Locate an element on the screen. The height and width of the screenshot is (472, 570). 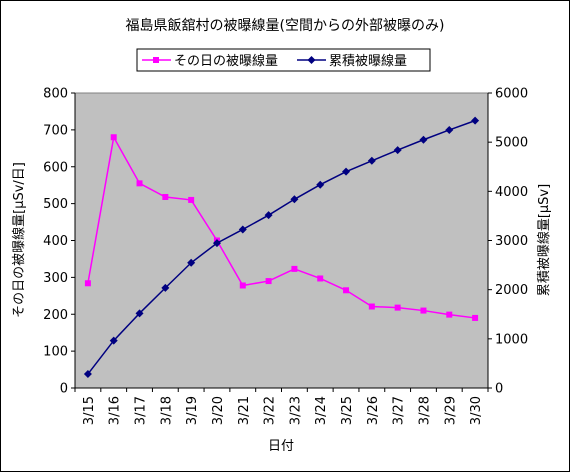
x-tick-label: 3/23 is located at coordinates (295, 410).